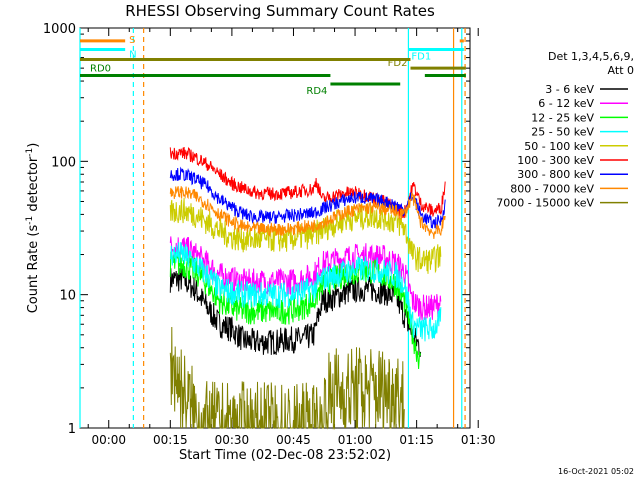 This screenshot has height=480, width=640. What do you see at coordinates (596, 471) in the screenshot?
I see `date-stamp: 16-Oct-2021 05:02` at bounding box center [596, 471].